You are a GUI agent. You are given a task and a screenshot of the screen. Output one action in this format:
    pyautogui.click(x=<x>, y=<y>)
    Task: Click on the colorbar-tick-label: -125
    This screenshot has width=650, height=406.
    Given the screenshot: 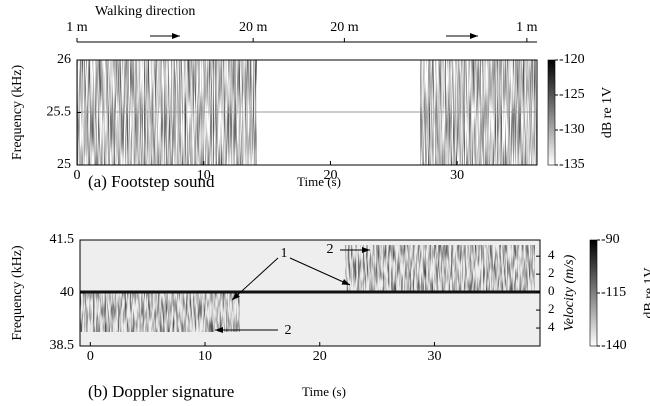 What is the action you would take?
    pyautogui.click(x=572, y=94)
    